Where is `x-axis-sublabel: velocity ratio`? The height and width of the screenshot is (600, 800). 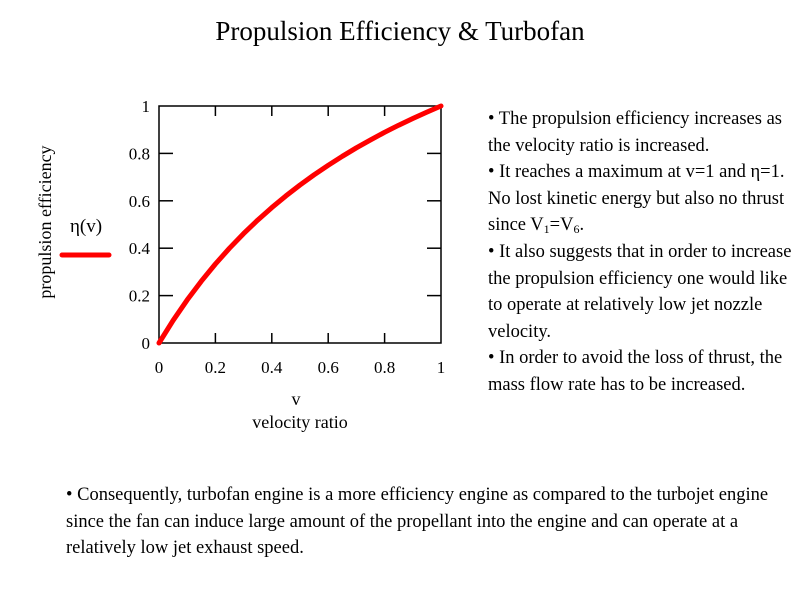 x-axis-sublabel: velocity ratio is located at coordinates (299, 422).